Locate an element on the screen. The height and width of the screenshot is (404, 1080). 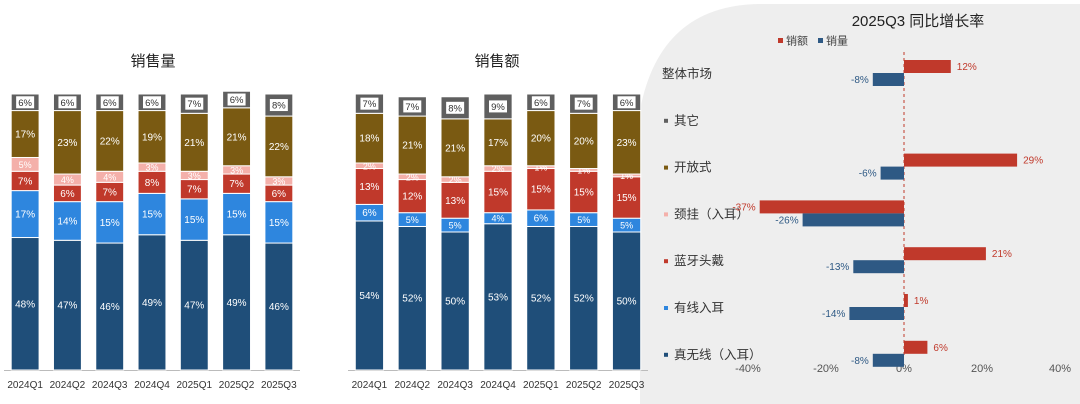
category-label: 开放式 is located at coordinates (693, 167).